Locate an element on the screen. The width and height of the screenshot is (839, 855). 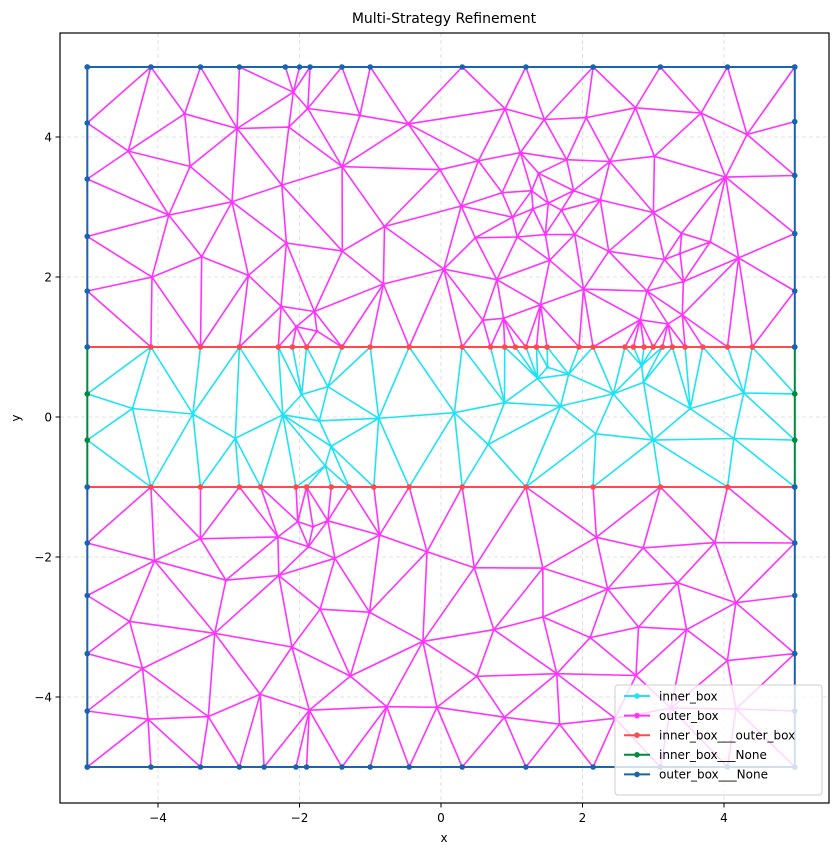
legend-item: outer_box is located at coordinates (671, 716).